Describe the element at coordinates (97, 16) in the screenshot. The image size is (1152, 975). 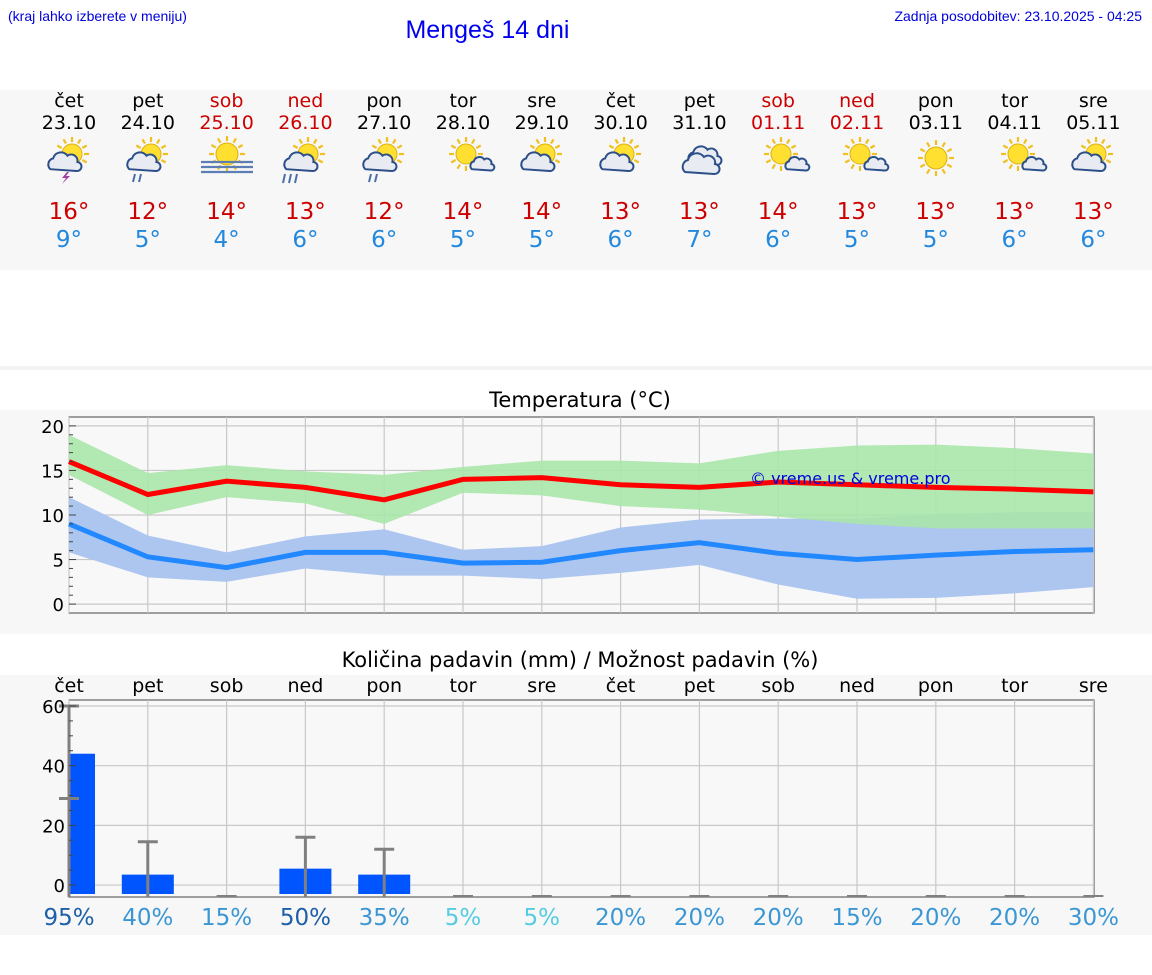
I see `location-hint: (kraj lahko izberete v meniju)` at that location.